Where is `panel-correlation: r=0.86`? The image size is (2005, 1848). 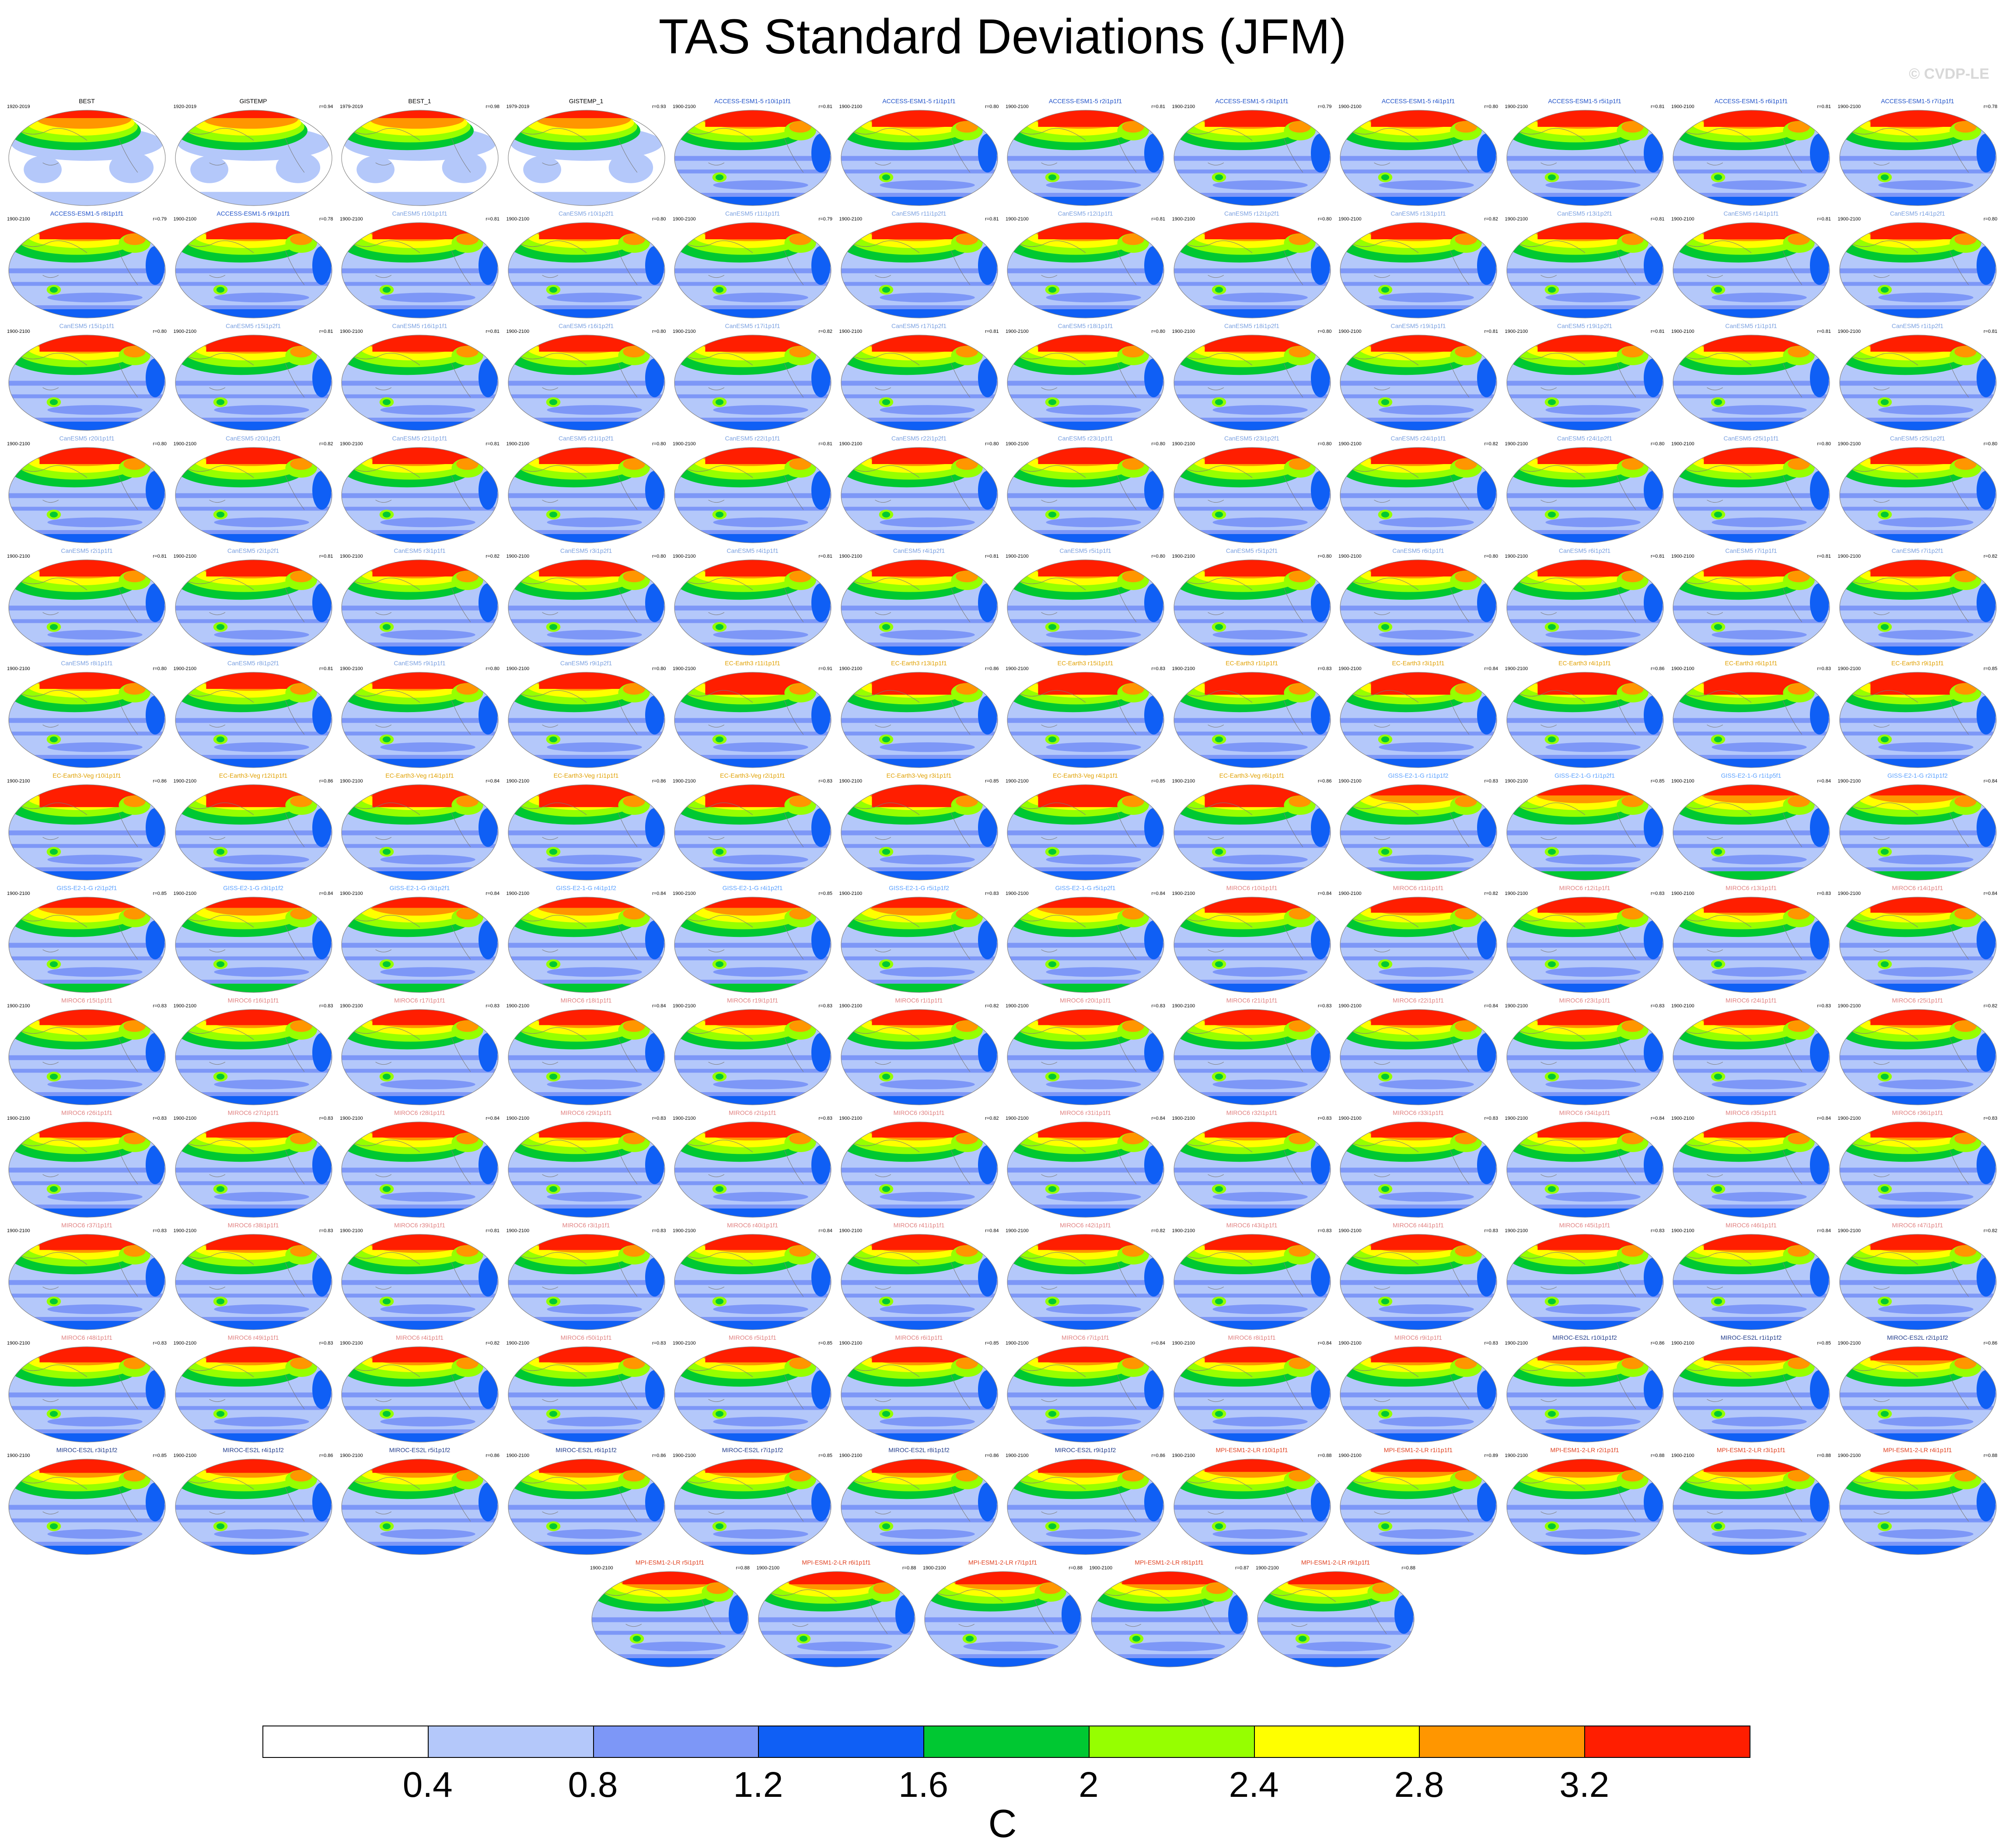
panel-correlation: r=0.86 is located at coordinates (659, 781).